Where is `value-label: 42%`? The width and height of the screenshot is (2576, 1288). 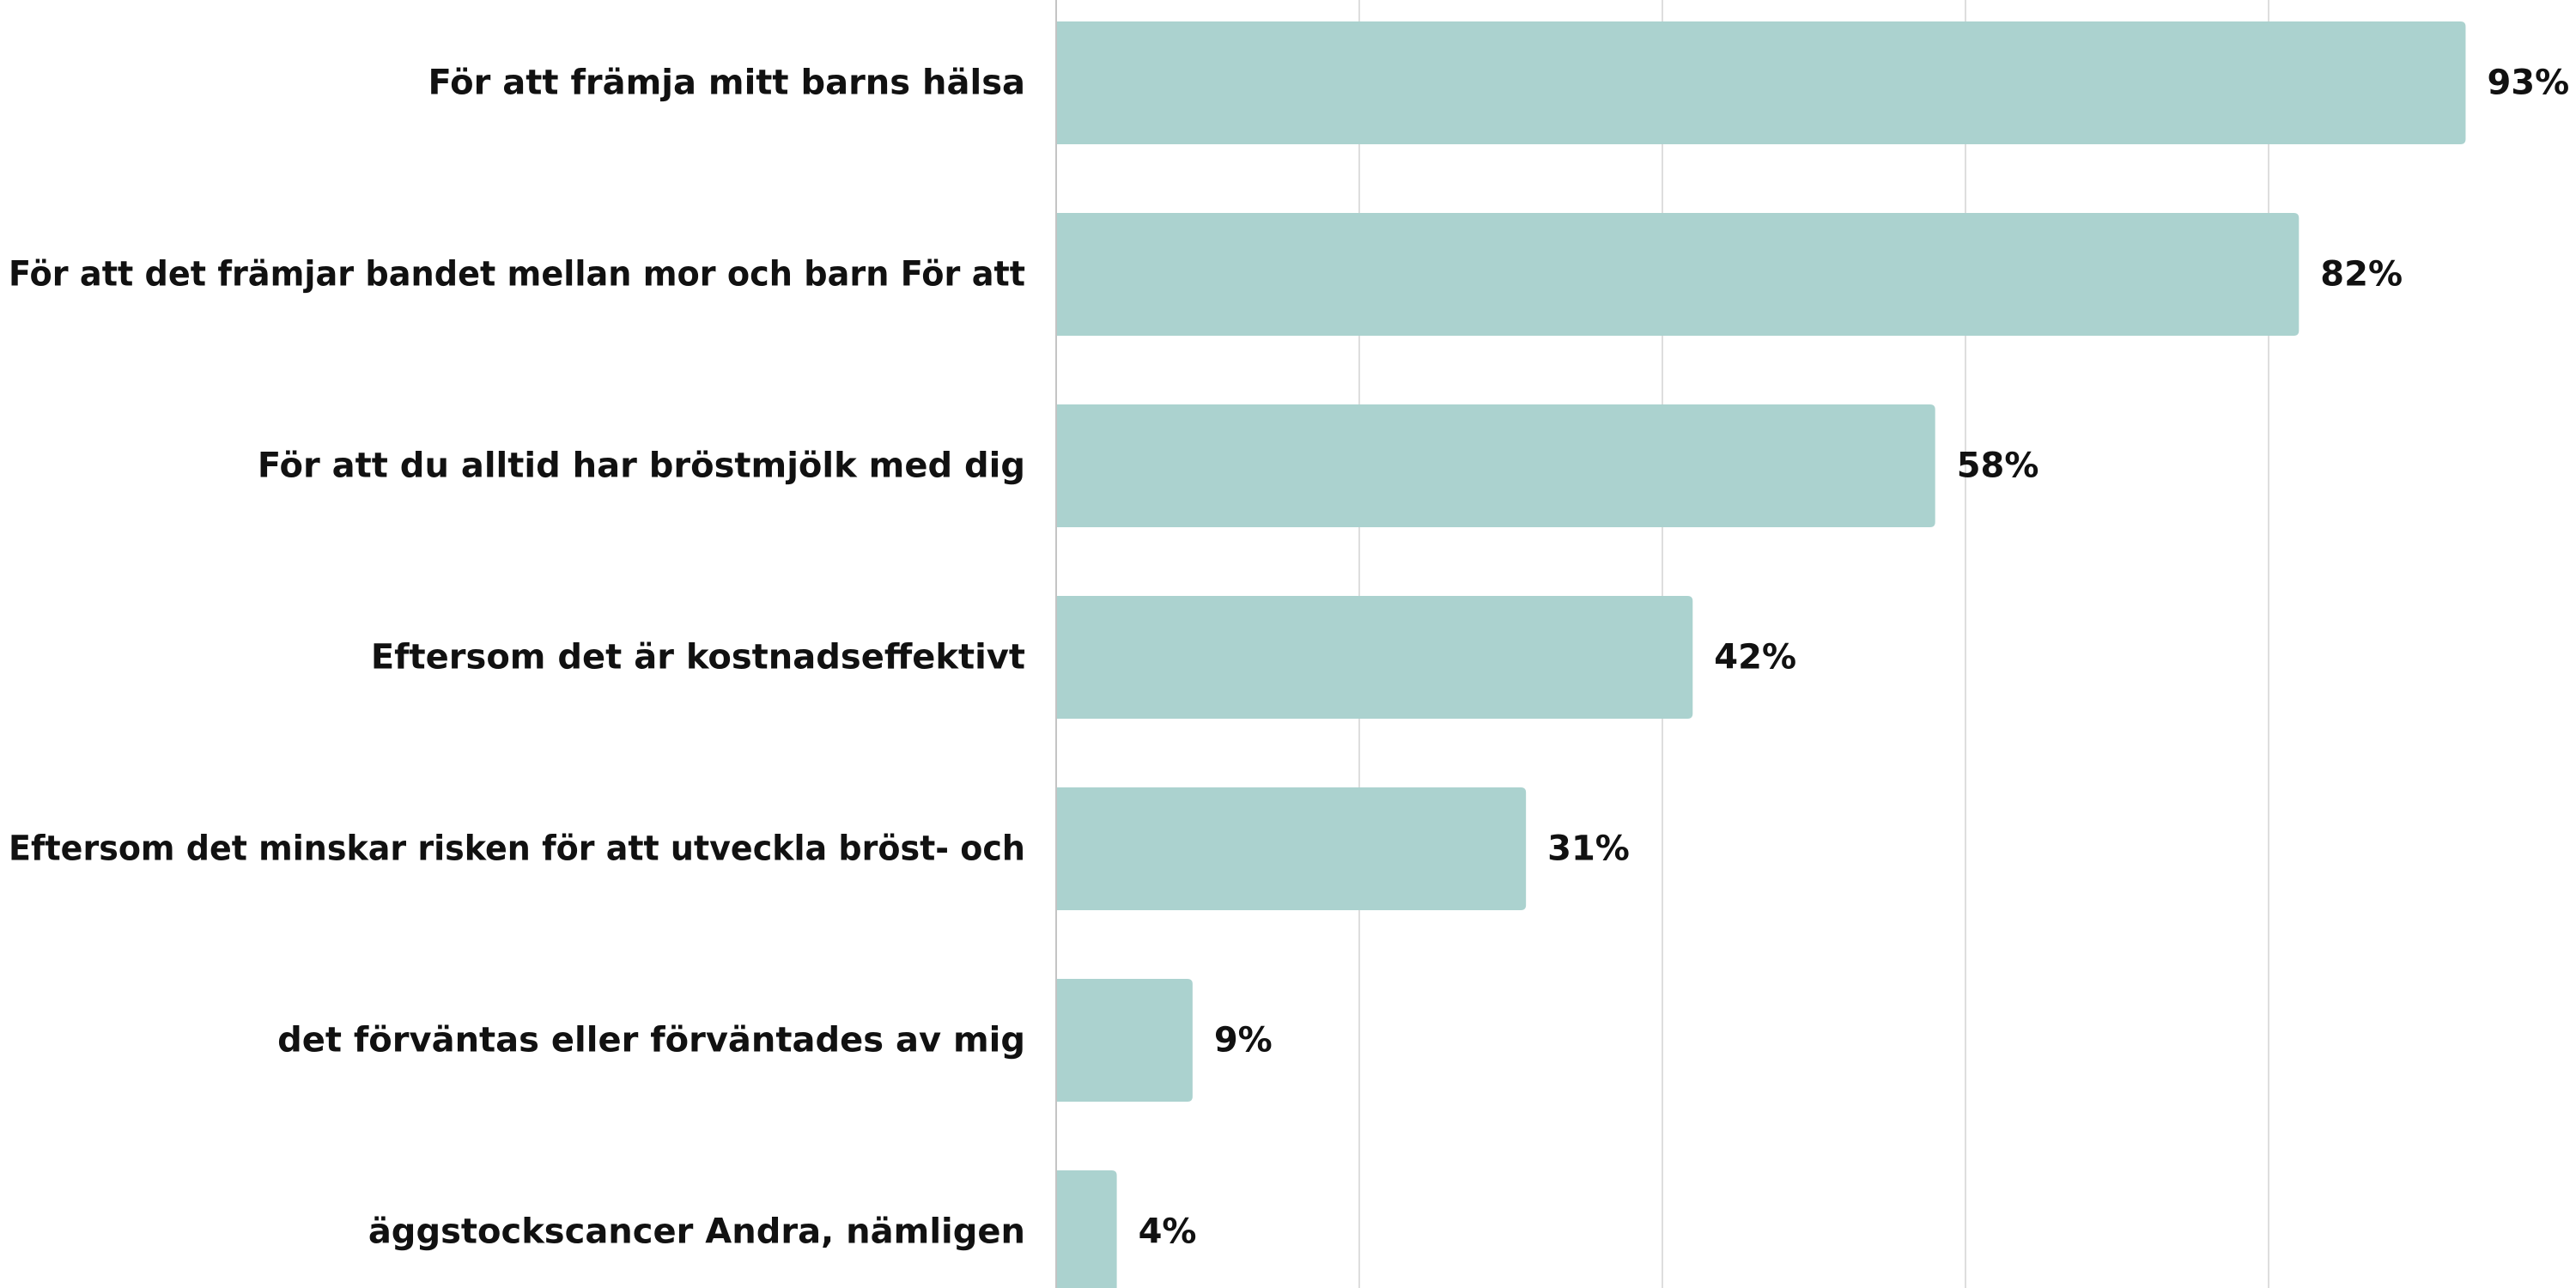
value-label: 42% is located at coordinates (1755, 658).